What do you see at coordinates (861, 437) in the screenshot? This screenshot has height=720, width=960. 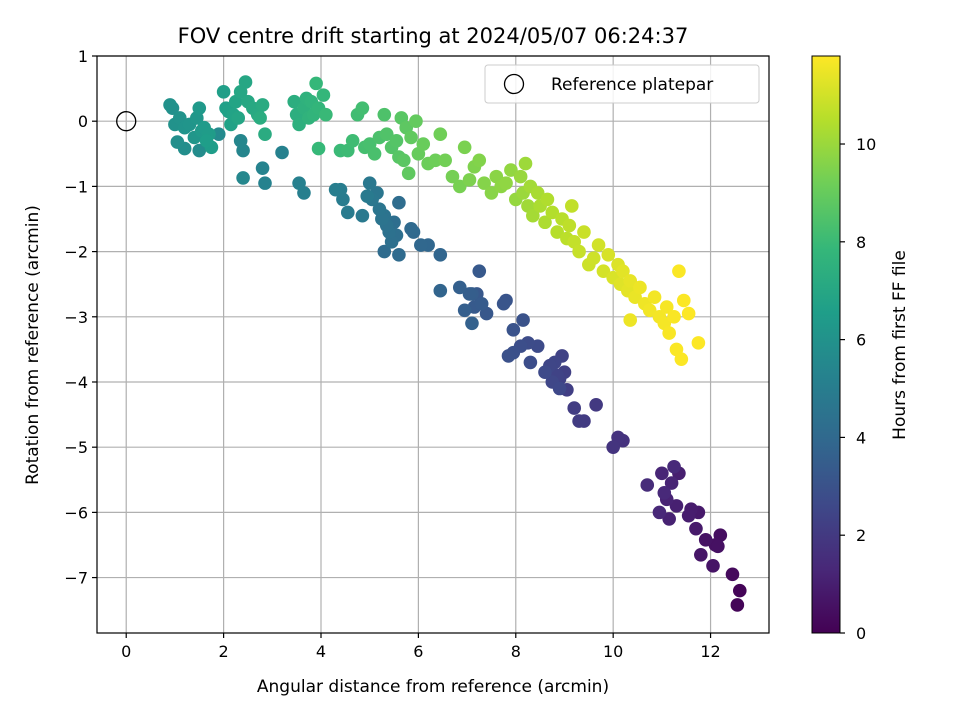 I see `colorbar-tick-label: 4` at bounding box center [861, 437].